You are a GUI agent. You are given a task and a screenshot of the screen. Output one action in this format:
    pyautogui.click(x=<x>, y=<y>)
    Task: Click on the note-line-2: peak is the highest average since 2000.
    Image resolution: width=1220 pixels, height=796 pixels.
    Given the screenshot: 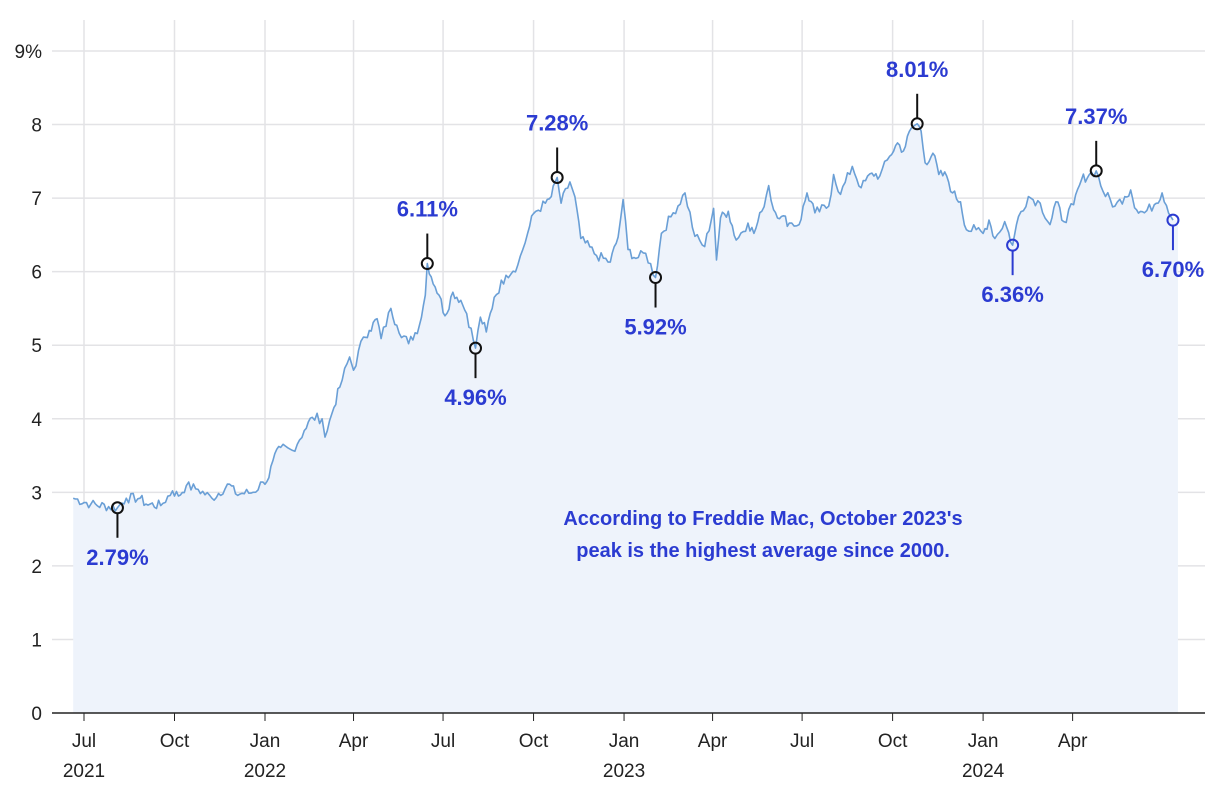 What is the action you would take?
    pyautogui.click(x=763, y=551)
    